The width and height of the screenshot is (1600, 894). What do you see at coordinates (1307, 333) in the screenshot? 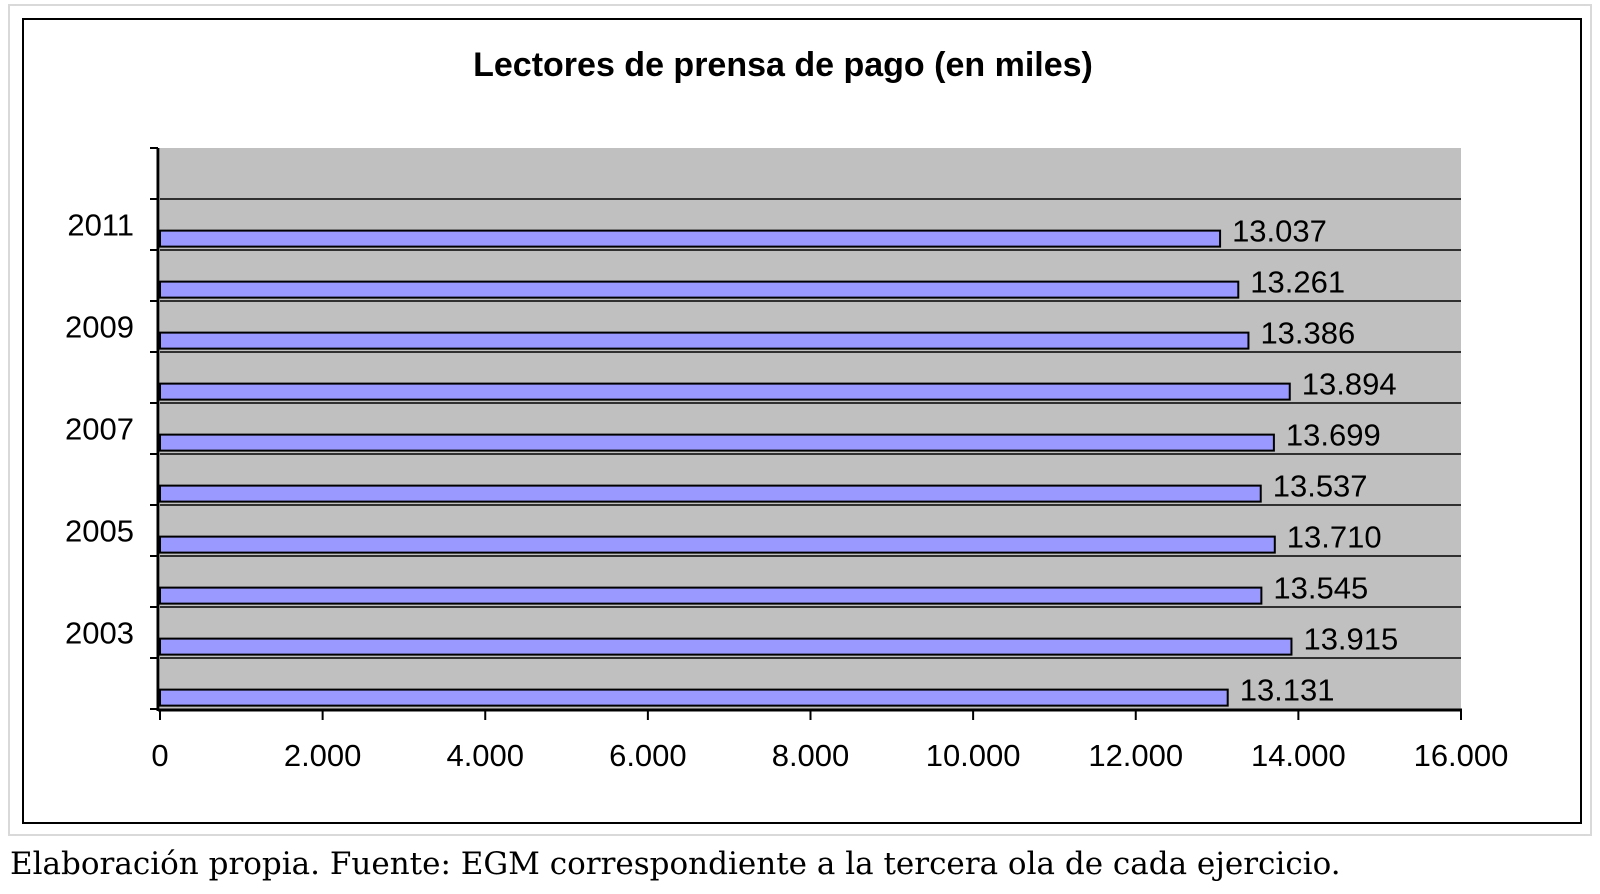
I see `data-label: 13.386` at bounding box center [1307, 333].